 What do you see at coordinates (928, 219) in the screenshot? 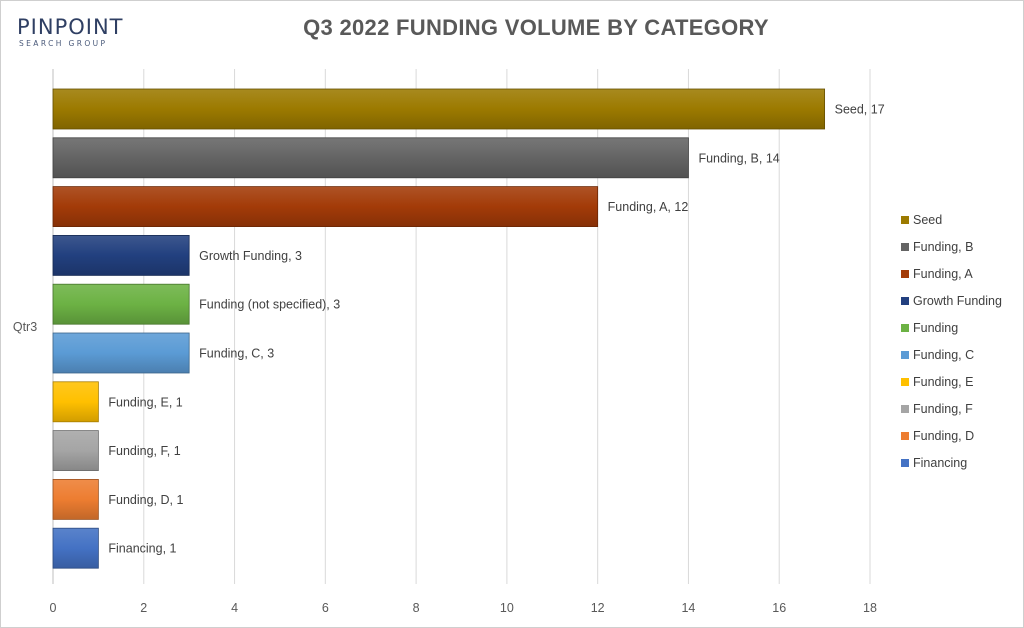
I see `legend-label: Seed` at bounding box center [928, 219].